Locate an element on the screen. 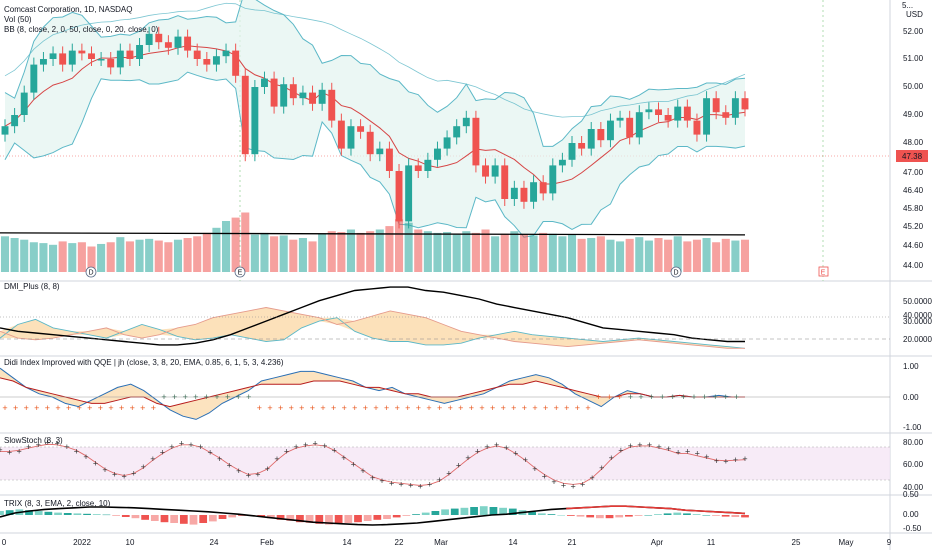 Image resolution: width=932 pixels, height=550 pixels. dmi-legend: DMI_Plus (8, 8) is located at coordinates (32, 286).